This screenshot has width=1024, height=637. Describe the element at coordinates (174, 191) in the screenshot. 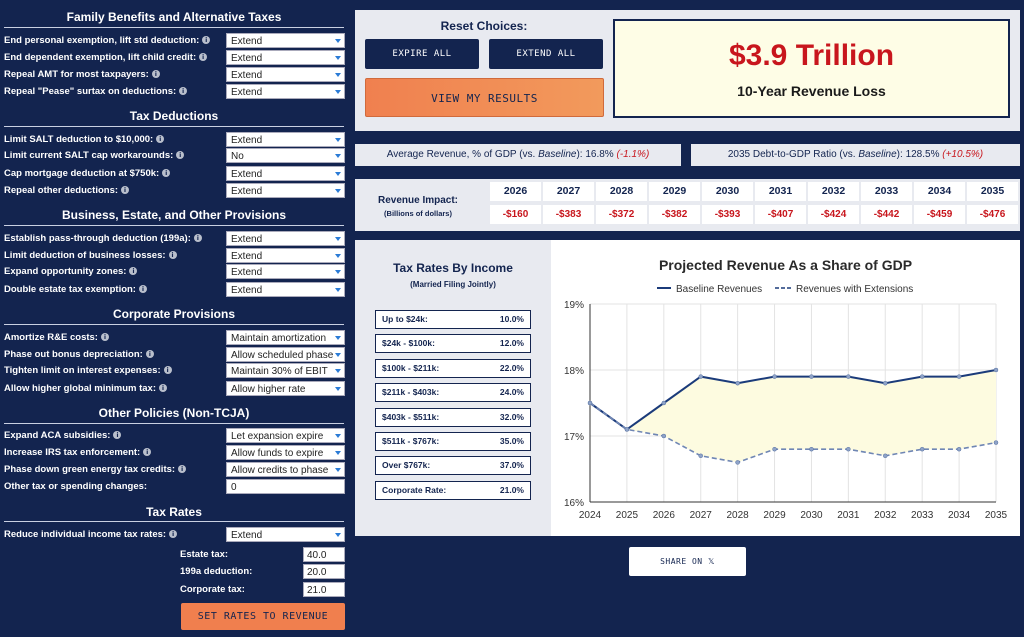

I see `option-row: Repeal other deductions: i Extend` at that location.